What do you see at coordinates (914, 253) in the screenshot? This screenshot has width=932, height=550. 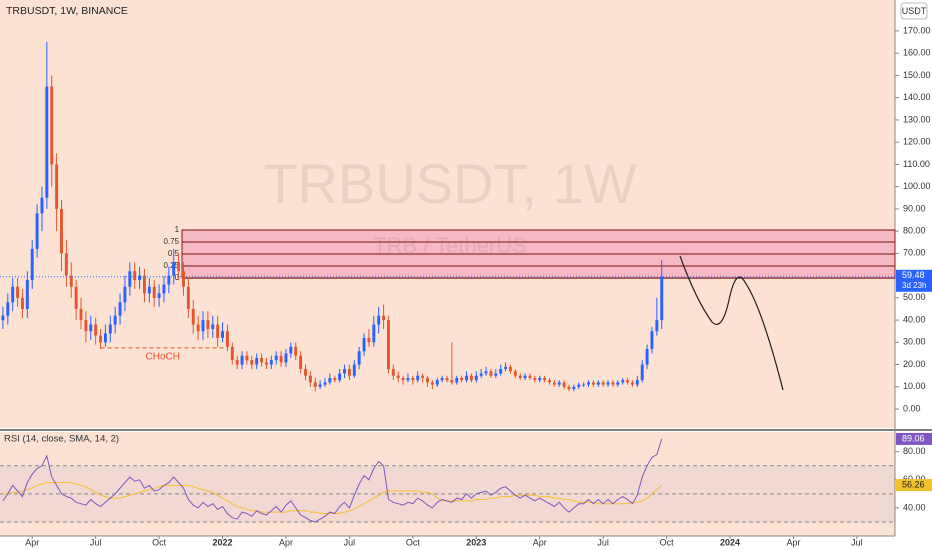 I see `y-tick-label: 70.00` at bounding box center [914, 253].